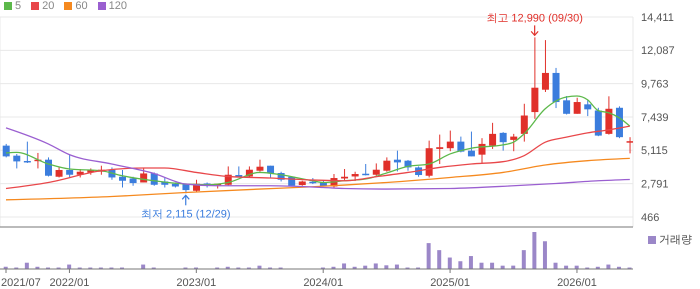 The width and height of the screenshot is (700, 289). What do you see at coordinates (48, 6) in the screenshot?
I see `legend-label: 20` at bounding box center [48, 6].